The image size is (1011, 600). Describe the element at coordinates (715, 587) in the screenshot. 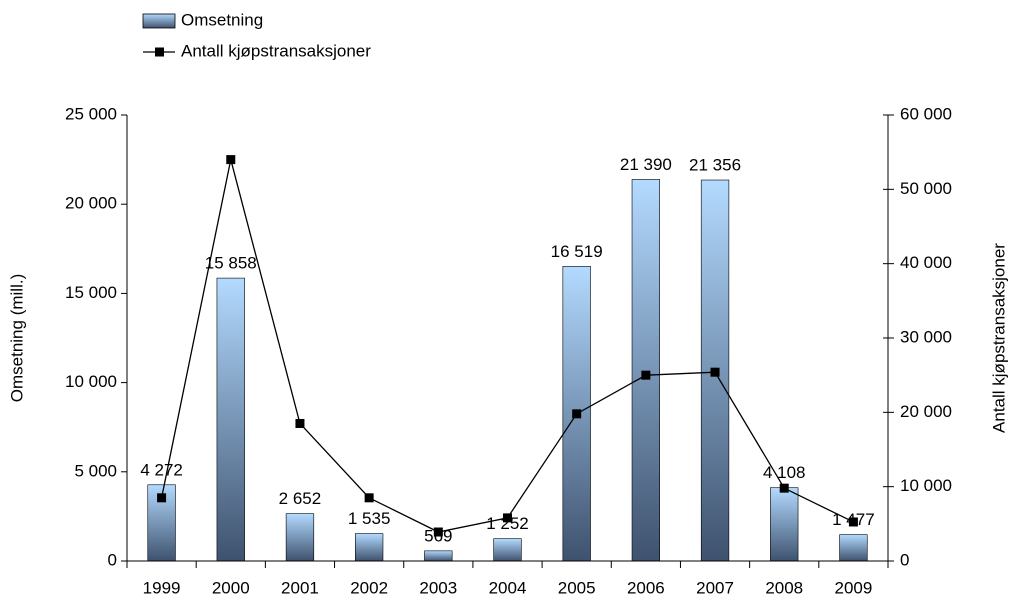

I see `x-tick-label: 2007` at that location.